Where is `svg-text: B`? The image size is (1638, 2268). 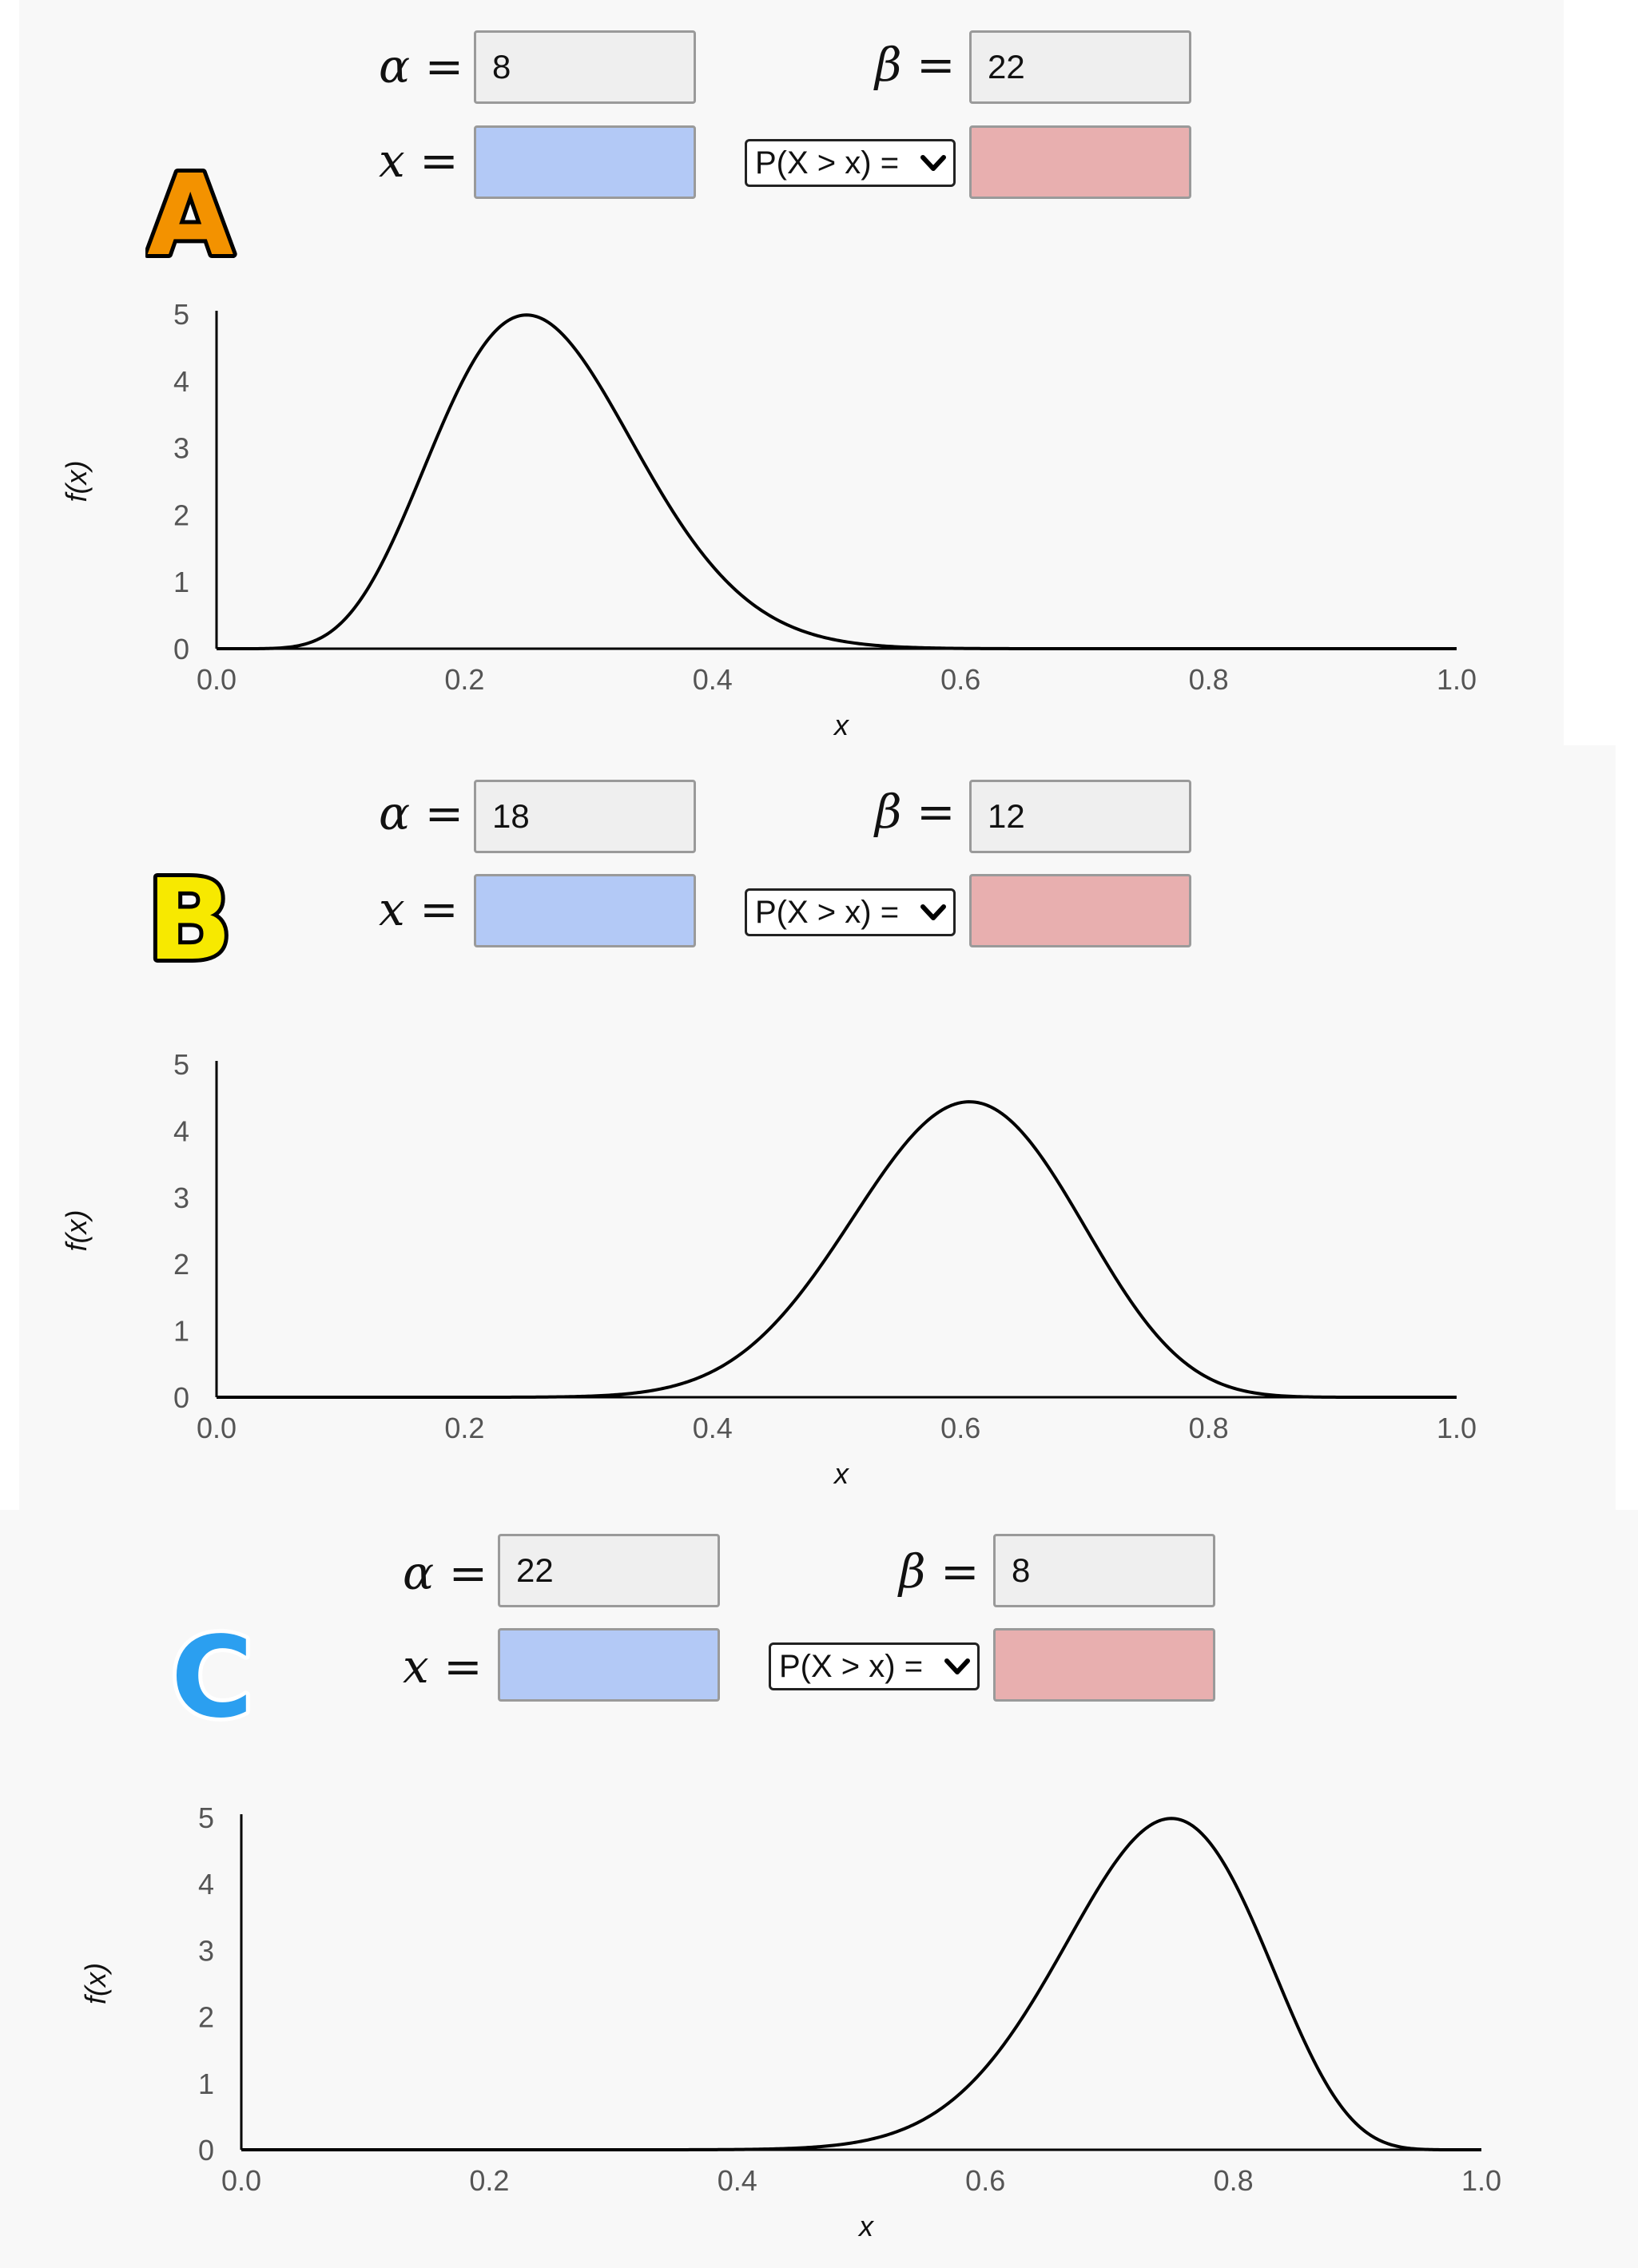 svg-text: B is located at coordinates (190, 921).